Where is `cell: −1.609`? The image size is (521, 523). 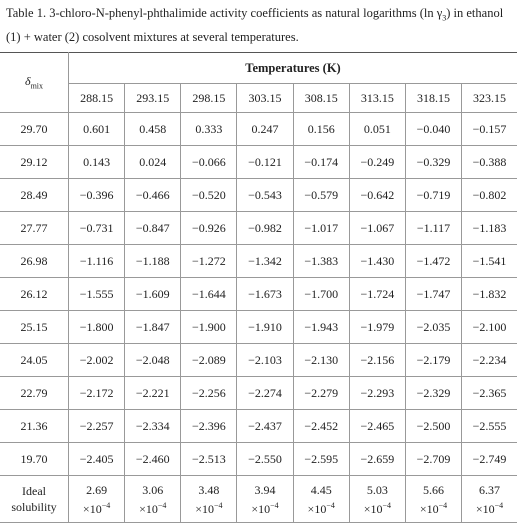
cell: −1.609 is located at coordinates (153, 294).